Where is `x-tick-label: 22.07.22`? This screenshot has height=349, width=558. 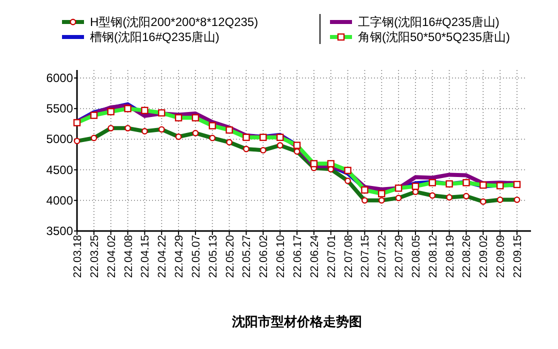
x-tick-label: 22.07.22 is located at coordinates (382, 256).